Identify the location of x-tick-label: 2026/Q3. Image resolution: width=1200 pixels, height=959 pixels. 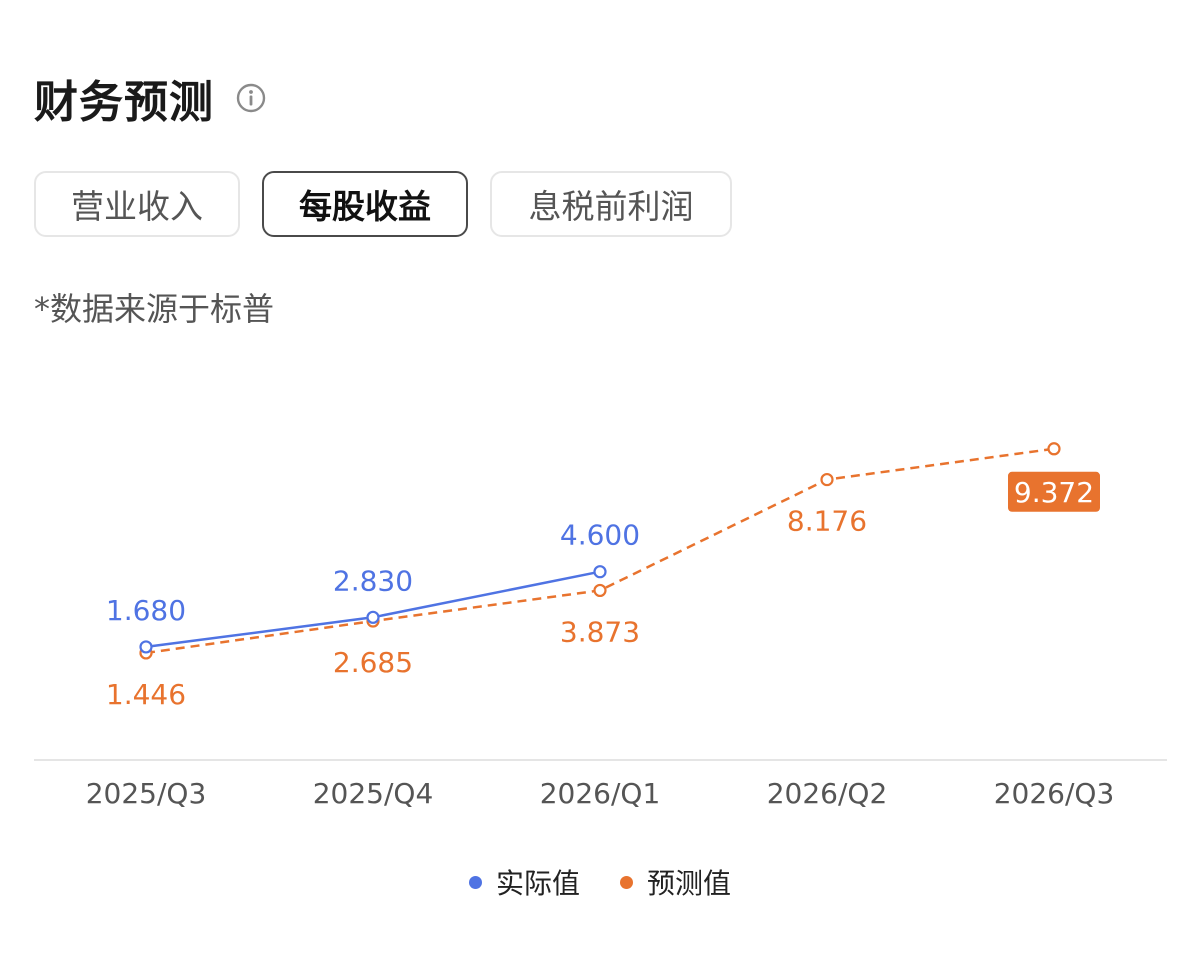
(1054, 793).